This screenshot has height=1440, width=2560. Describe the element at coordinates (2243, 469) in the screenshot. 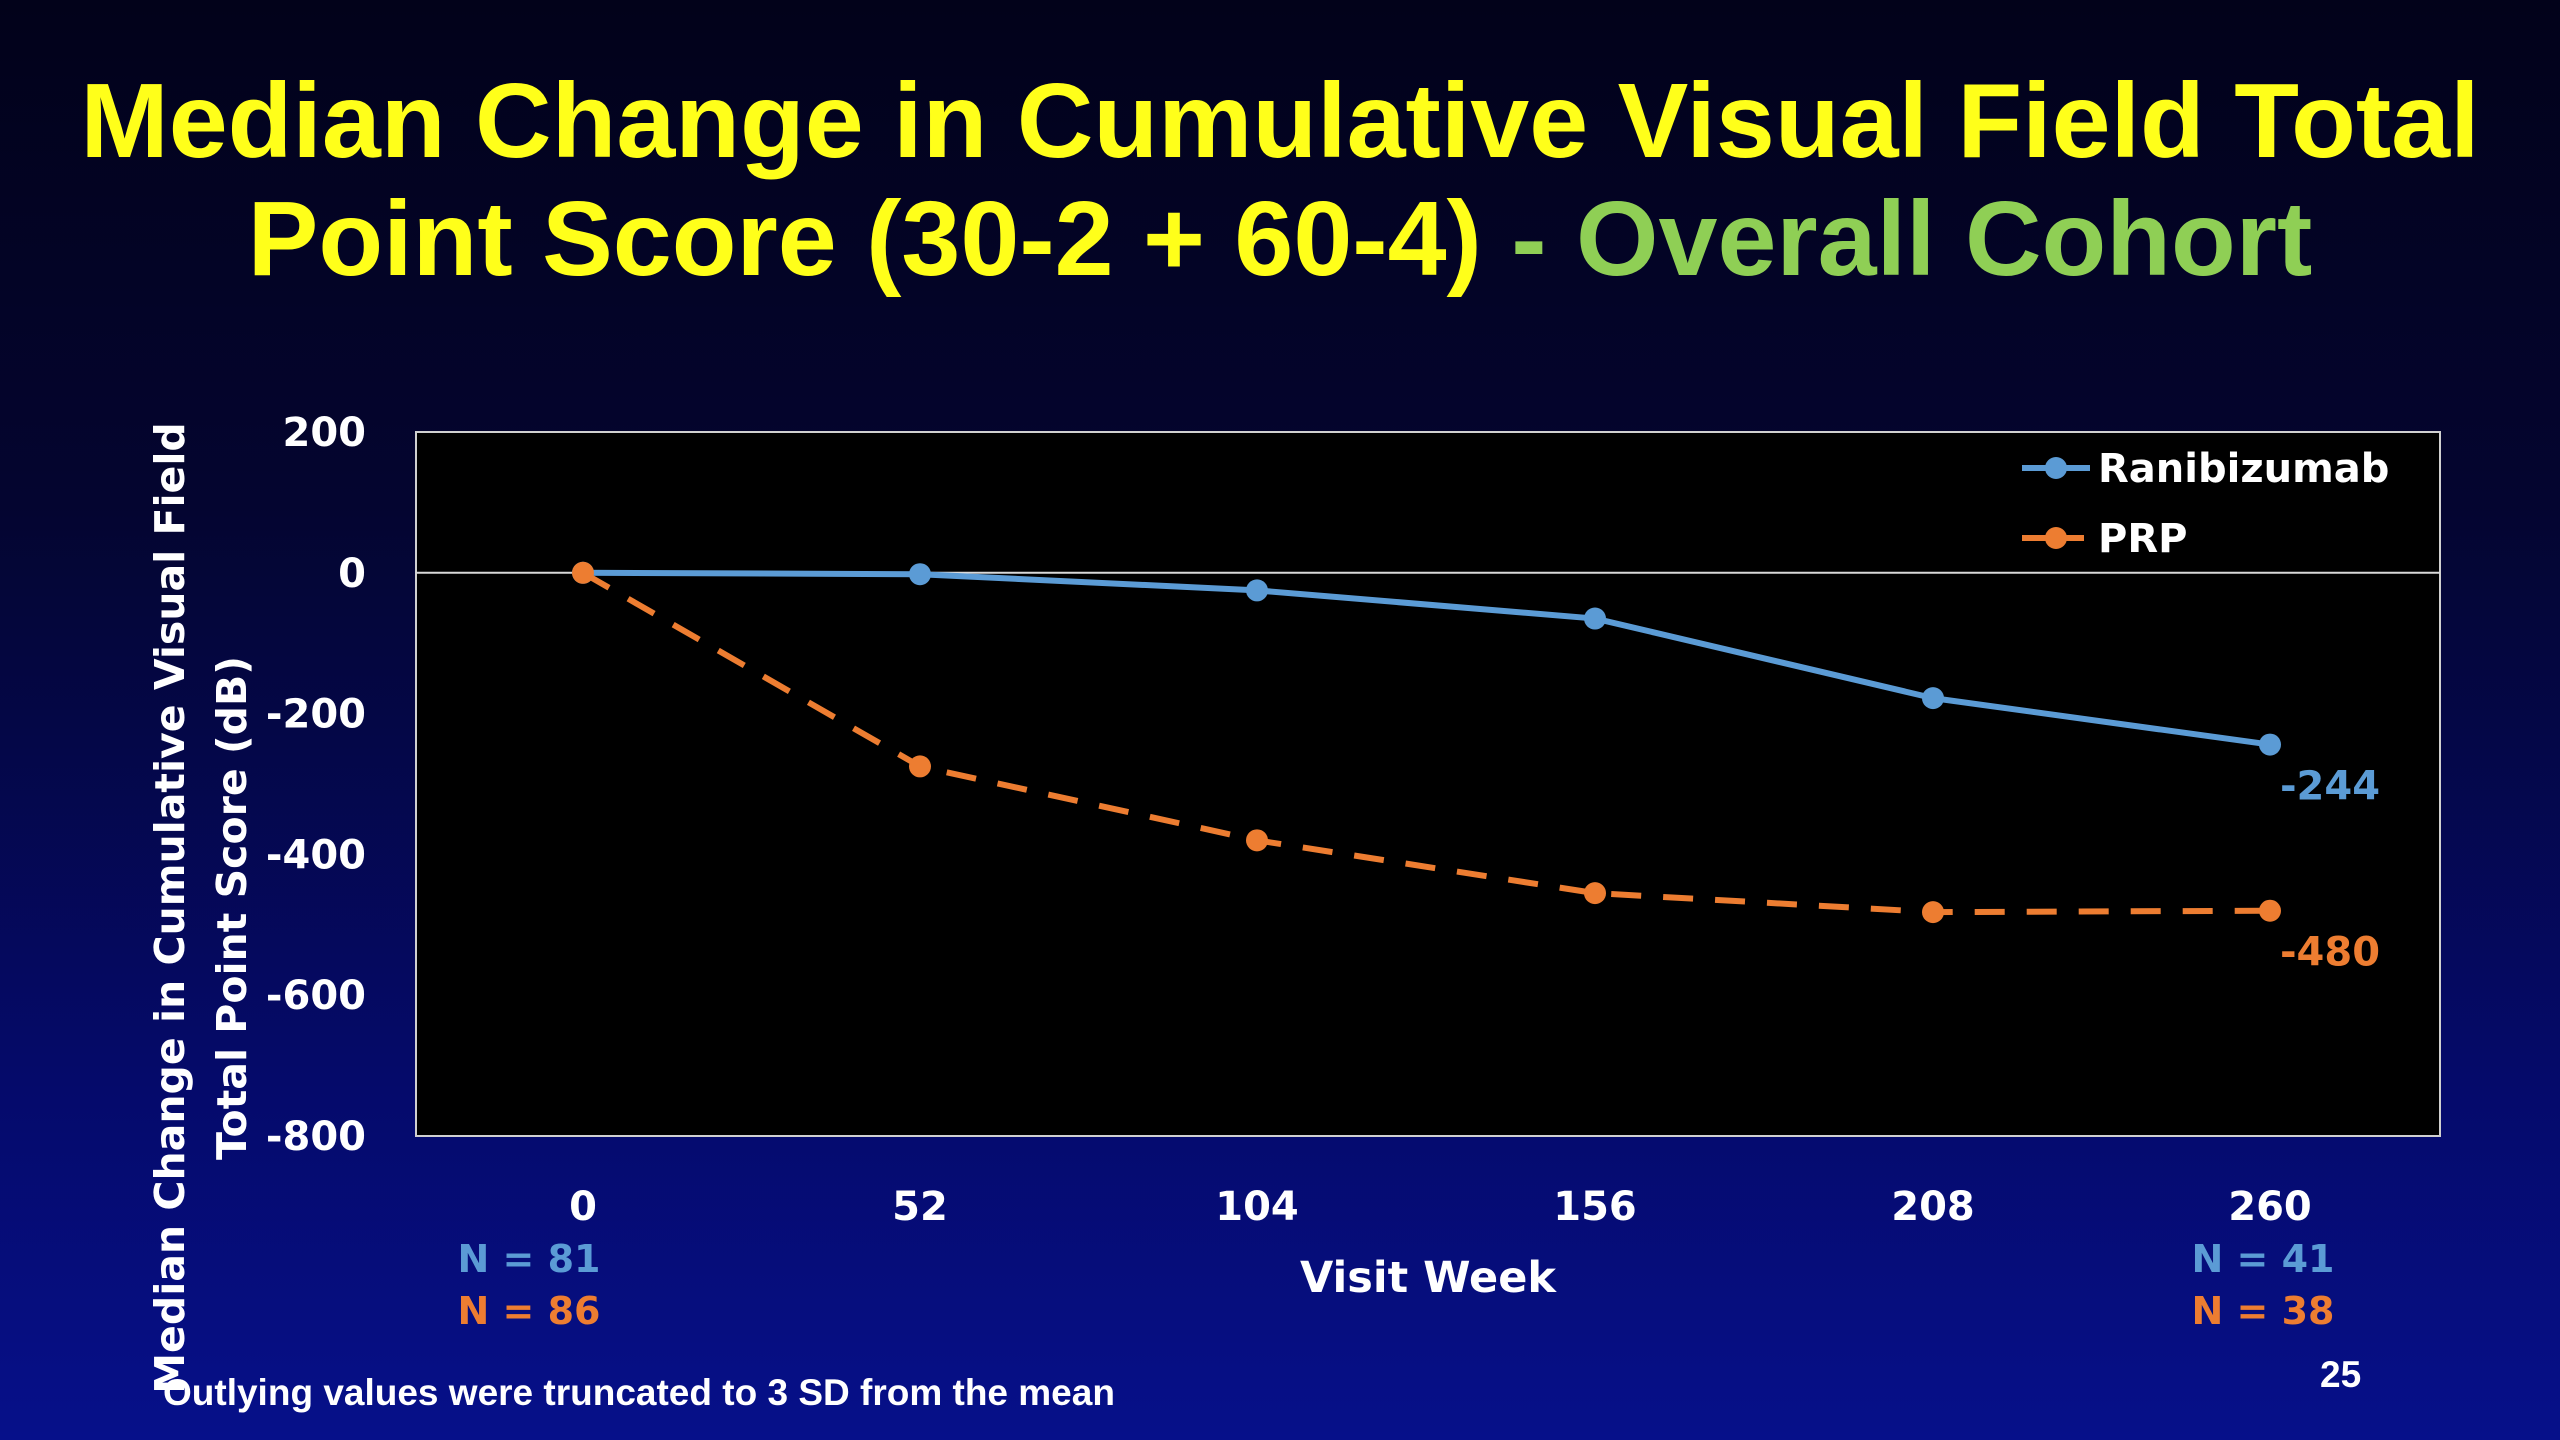

I see `legend-label-ranibizumab: Ranibizumab` at that location.